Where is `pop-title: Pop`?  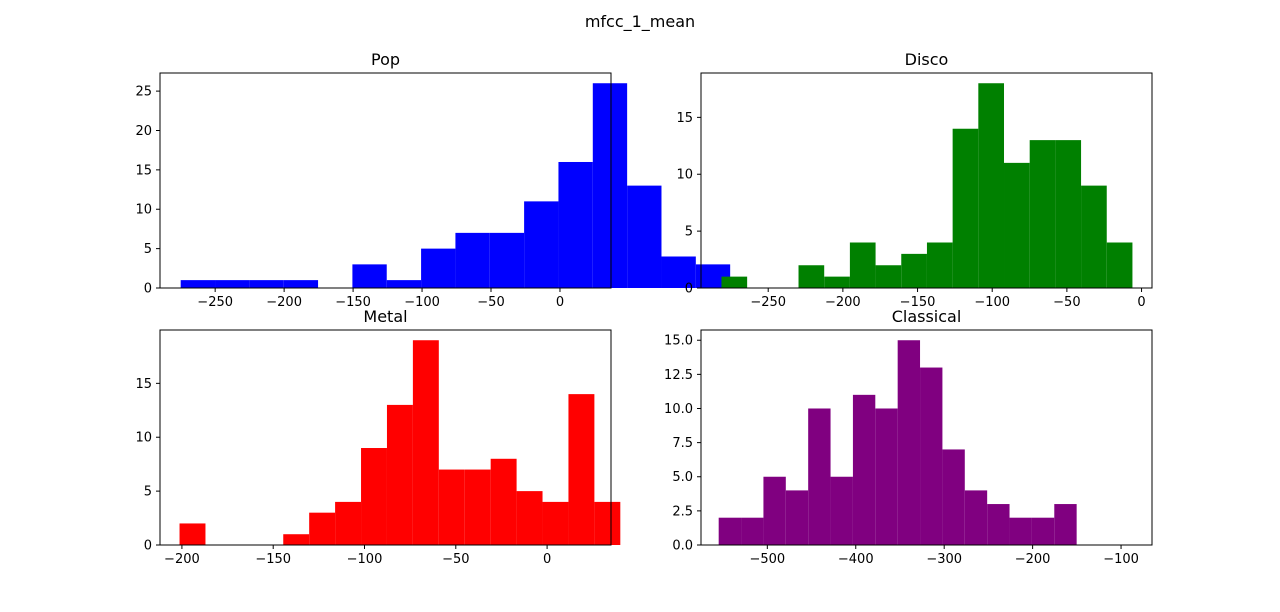 pop-title: Pop is located at coordinates (385, 59).